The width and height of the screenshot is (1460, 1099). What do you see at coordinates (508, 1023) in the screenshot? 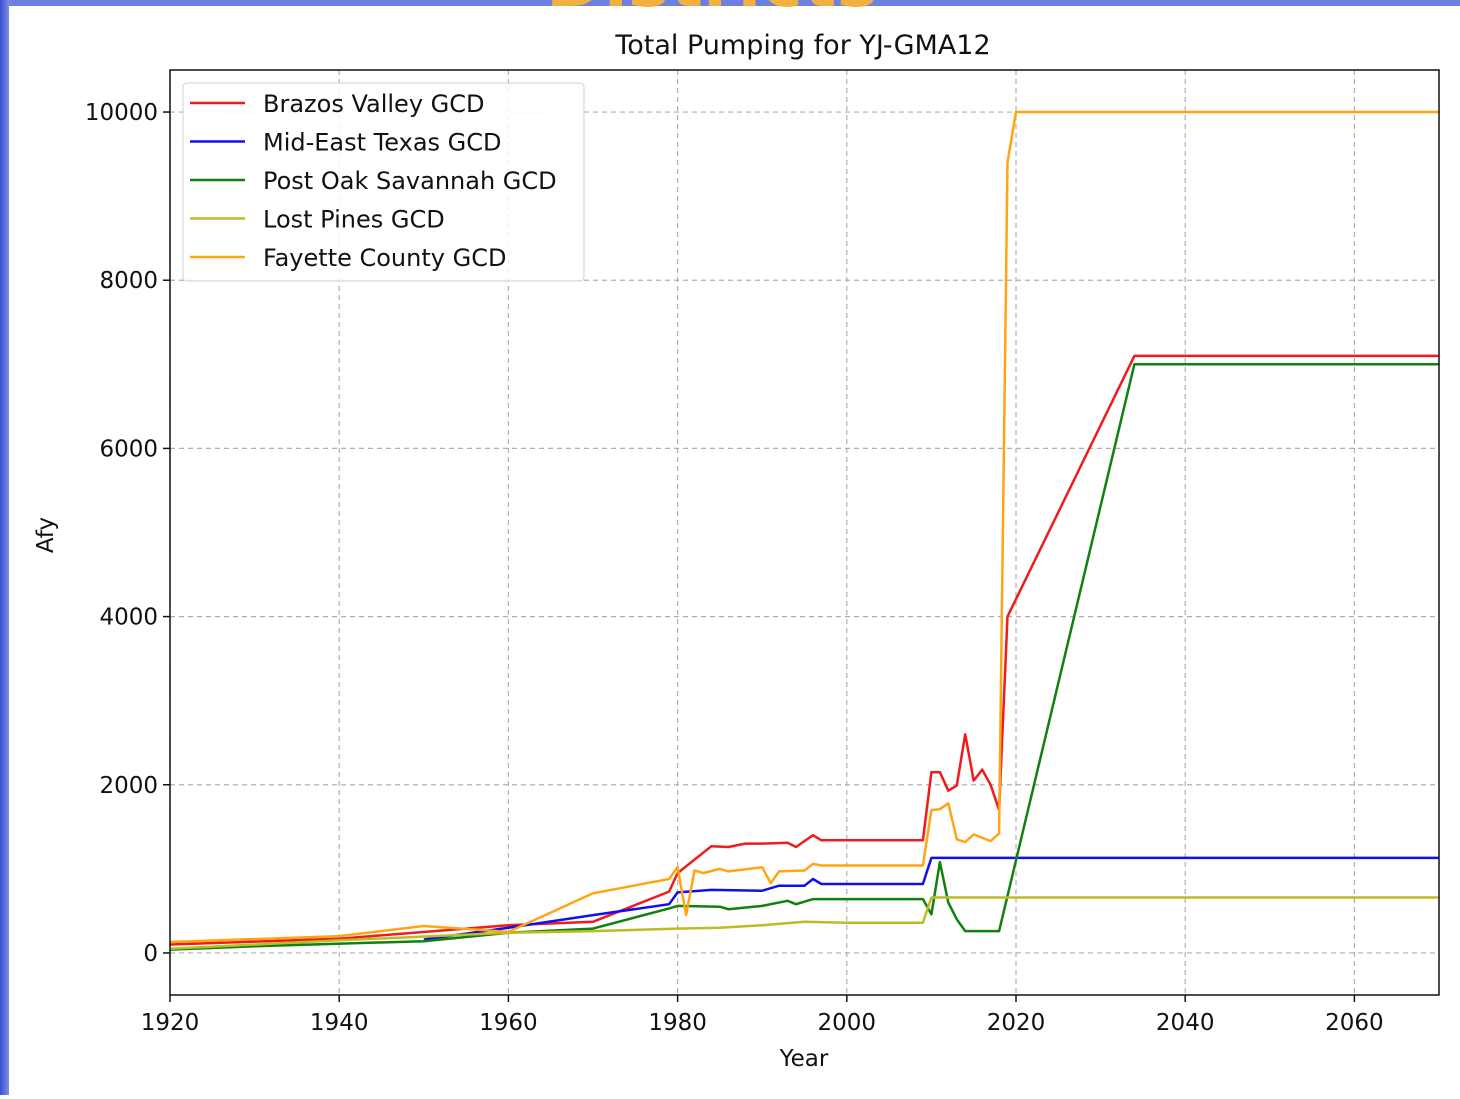
I see `x-tick-label: 1960` at bounding box center [508, 1023].